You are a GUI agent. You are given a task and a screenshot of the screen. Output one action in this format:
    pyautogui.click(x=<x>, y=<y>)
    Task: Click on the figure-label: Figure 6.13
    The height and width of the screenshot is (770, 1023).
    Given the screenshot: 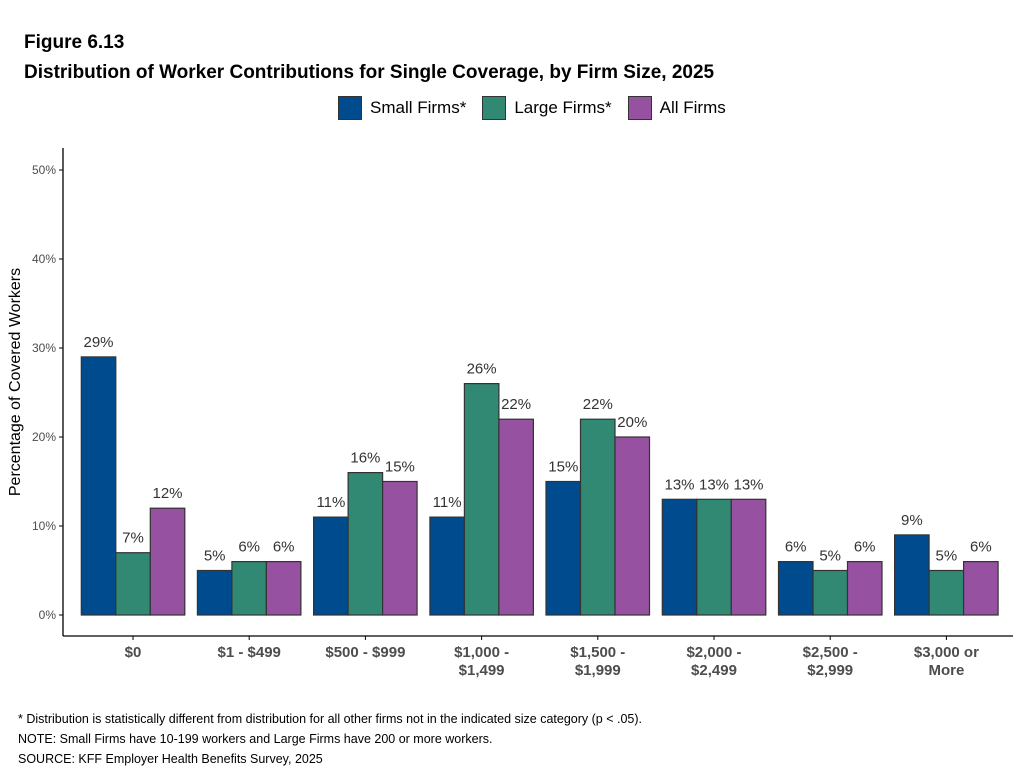 What is the action you would take?
    pyautogui.click(x=74, y=42)
    